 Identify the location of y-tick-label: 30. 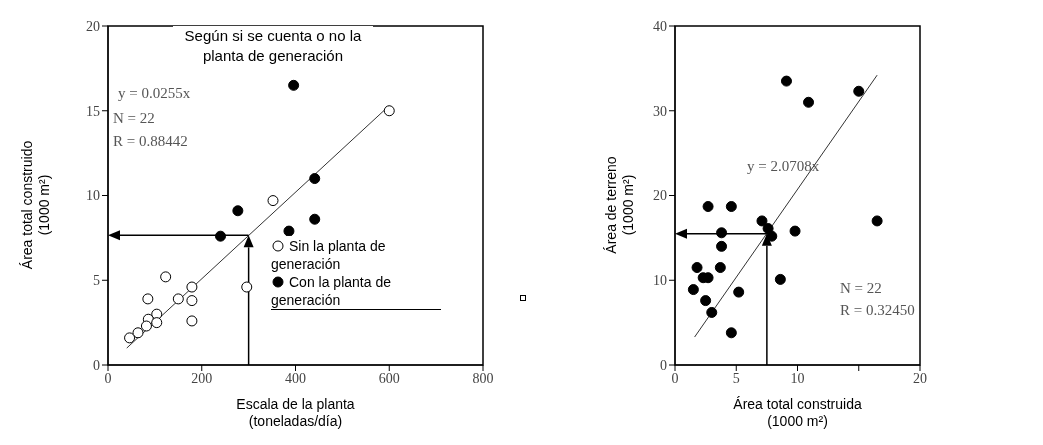
(660, 111).